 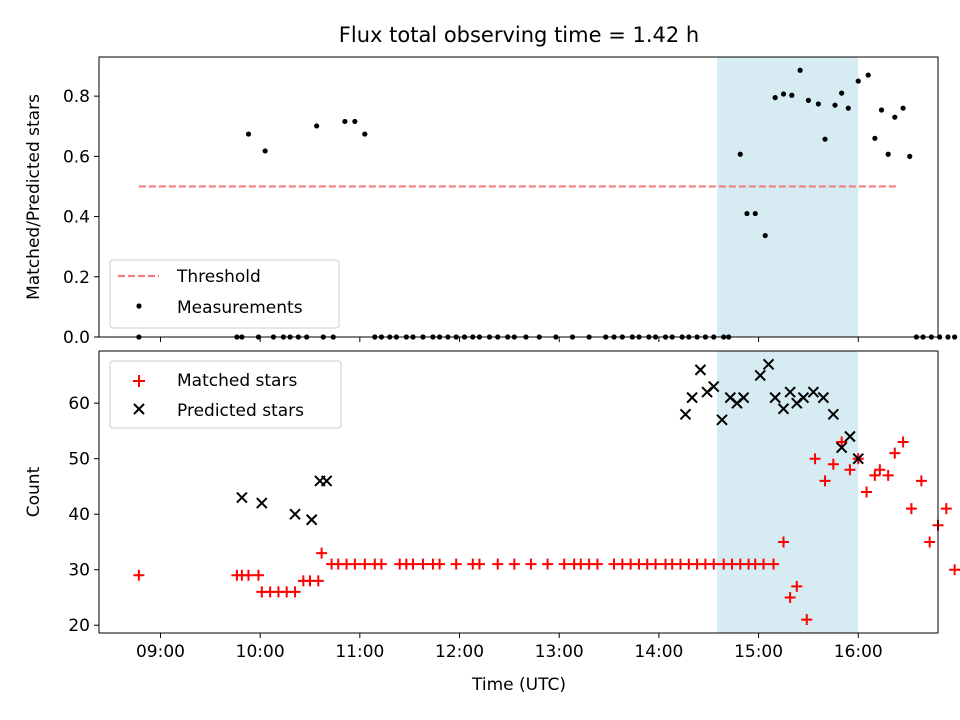 What do you see at coordinates (139, 306) in the screenshot?
I see `legend-measurements-swatch` at bounding box center [139, 306].